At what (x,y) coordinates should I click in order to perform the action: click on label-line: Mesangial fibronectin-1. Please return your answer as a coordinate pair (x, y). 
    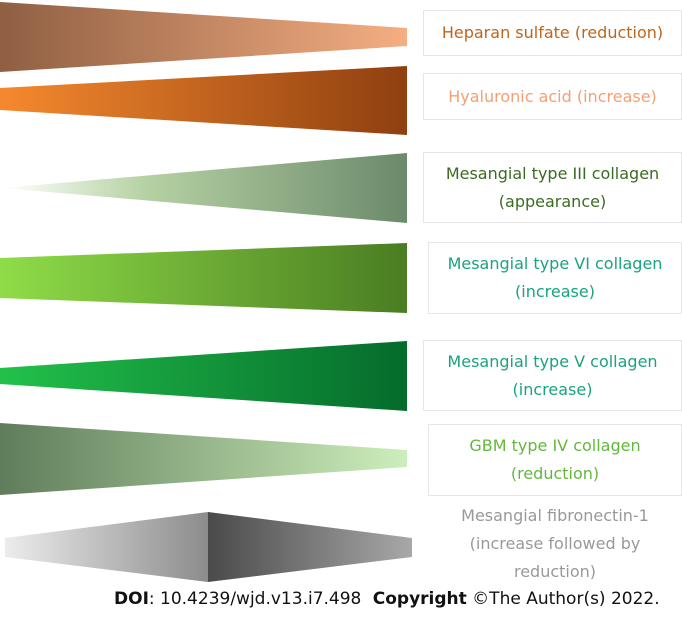
    Looking at the image, I should click on (555, 515).